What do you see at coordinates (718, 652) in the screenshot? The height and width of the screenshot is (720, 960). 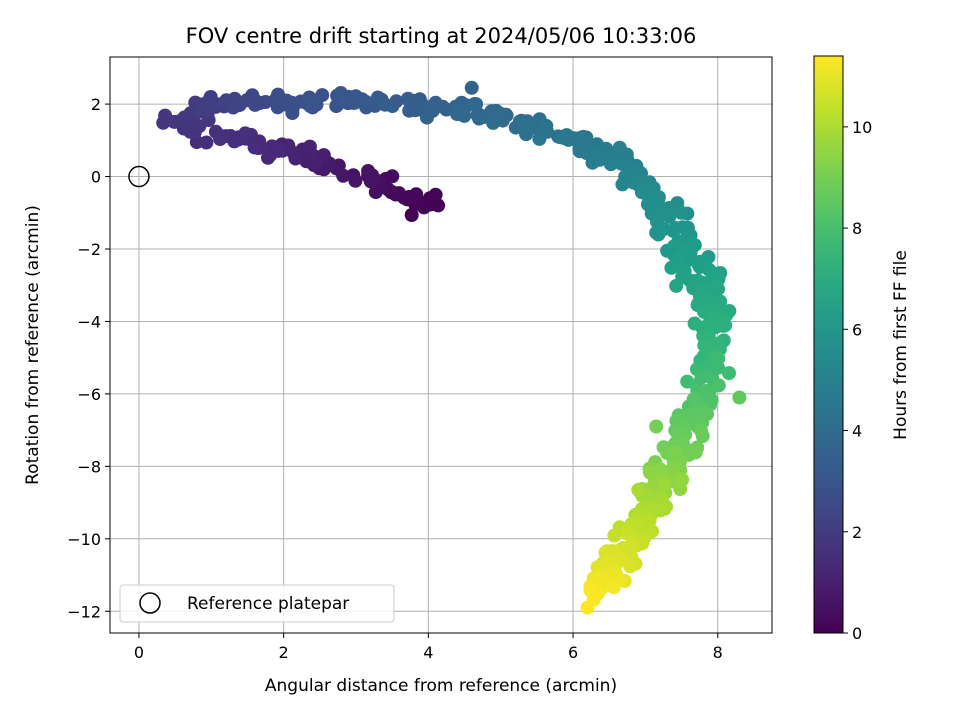 I see `x-tick-label: 8` at bounding box center [718, 652].